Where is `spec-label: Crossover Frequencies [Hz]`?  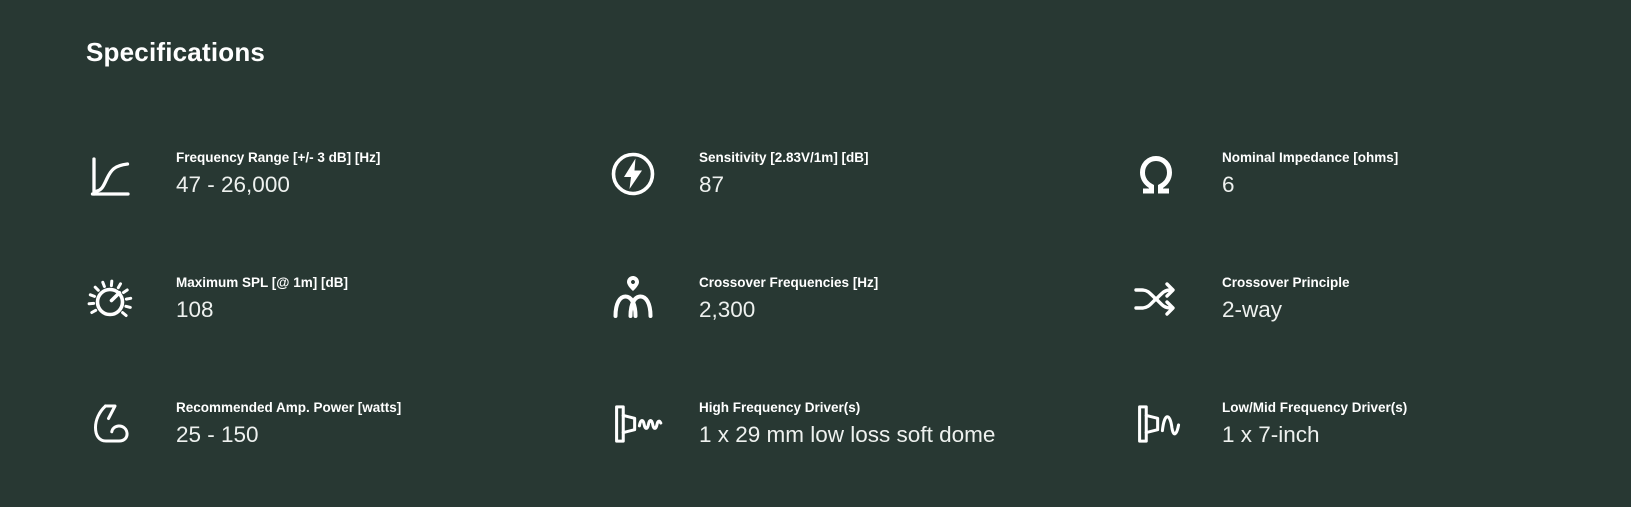
spec-label: Crossover Frequencies [Hz] is located at coordinates (789, 283).